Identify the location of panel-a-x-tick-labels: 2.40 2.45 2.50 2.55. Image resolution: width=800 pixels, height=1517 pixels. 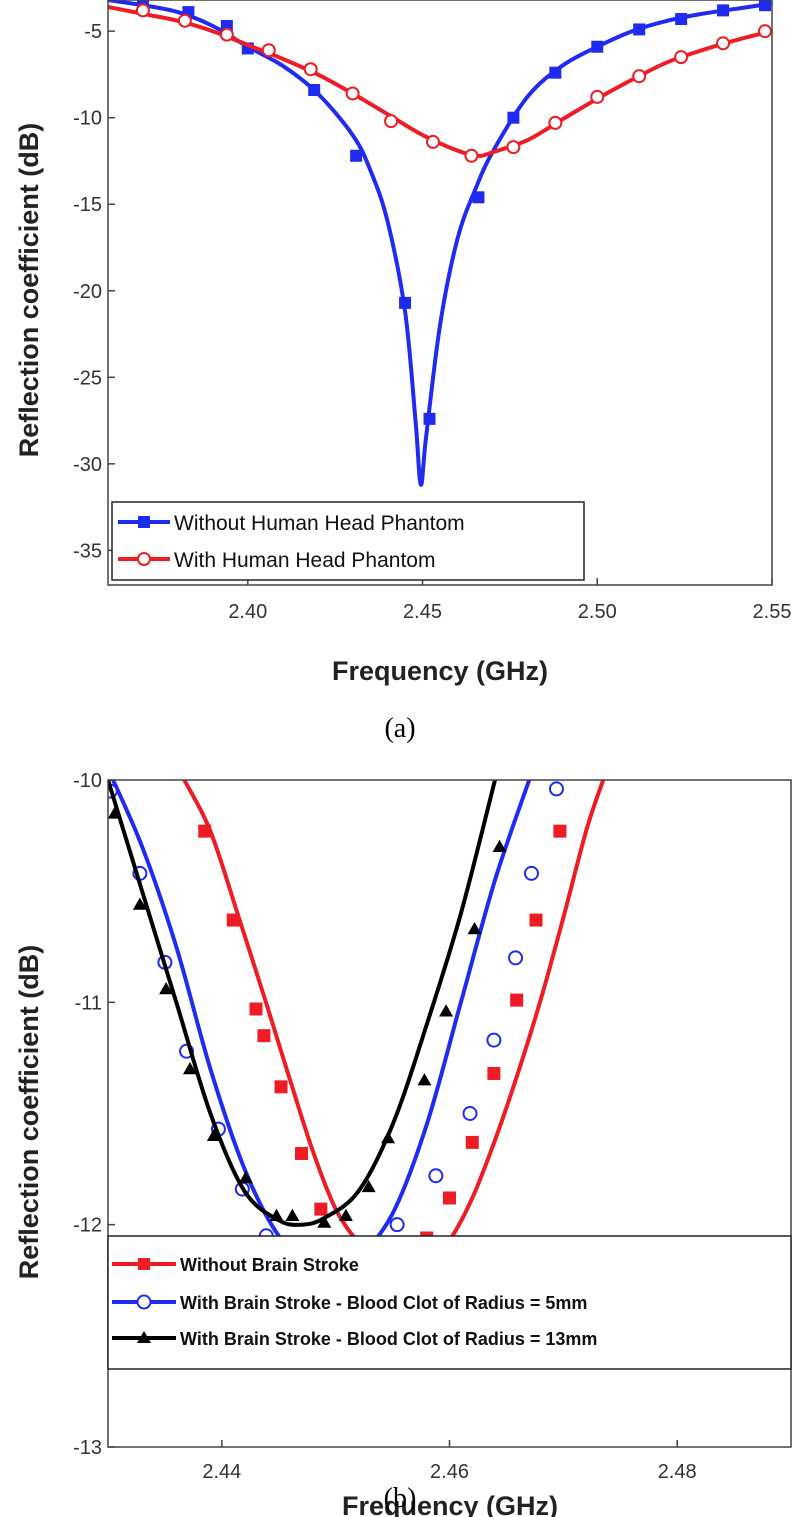
(509, 612).